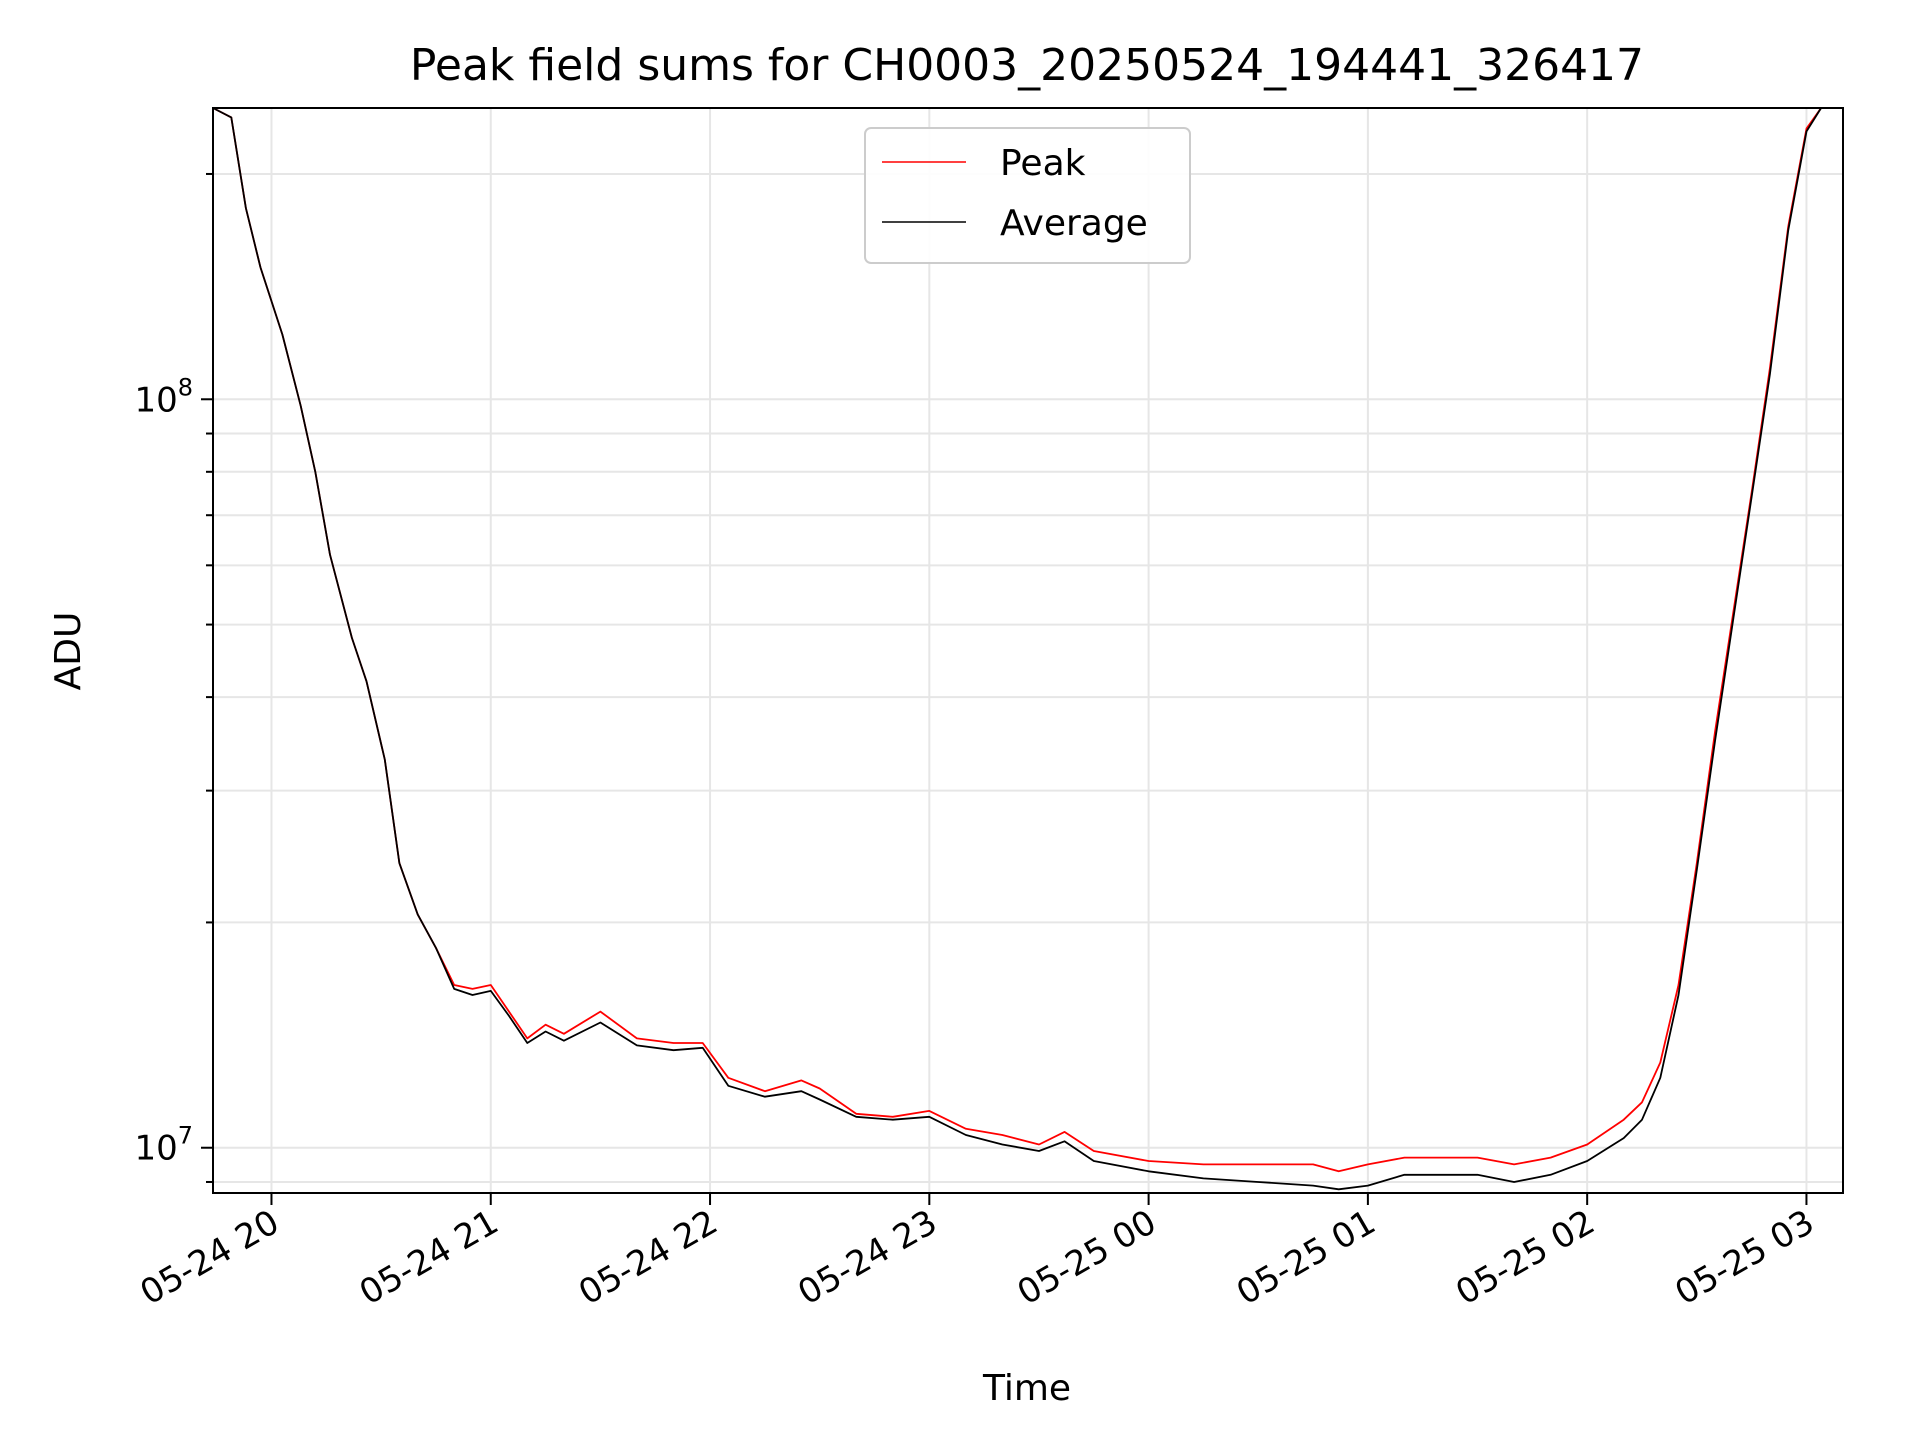 The width and height of the screenshot is (1920, 1440). Describe the element at coordinates (173, 677) in the screenshot. I see `y-axis: 10⁷ 10⁸` at that location.